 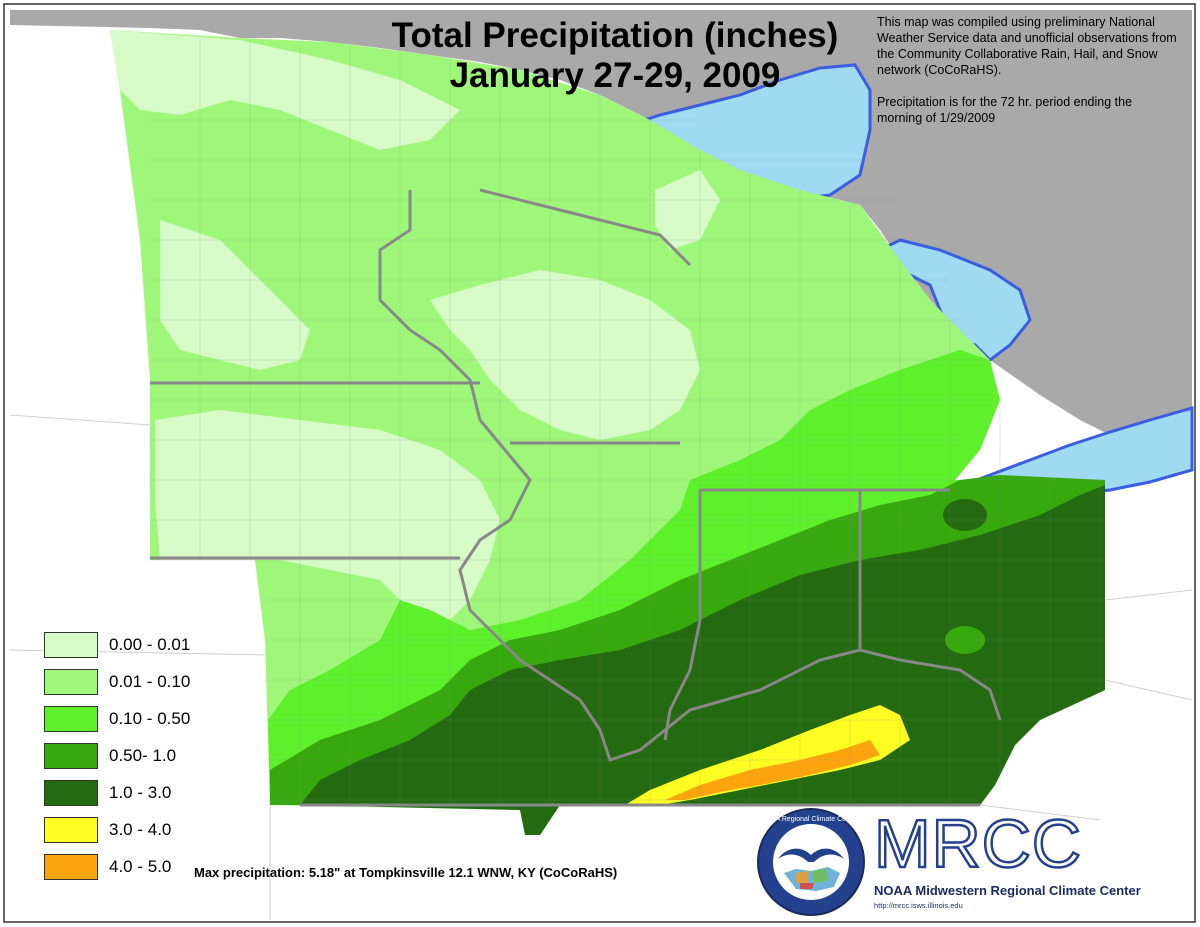 I want to click on band-0.00-0.01-wi, so click(x=565, y=355).